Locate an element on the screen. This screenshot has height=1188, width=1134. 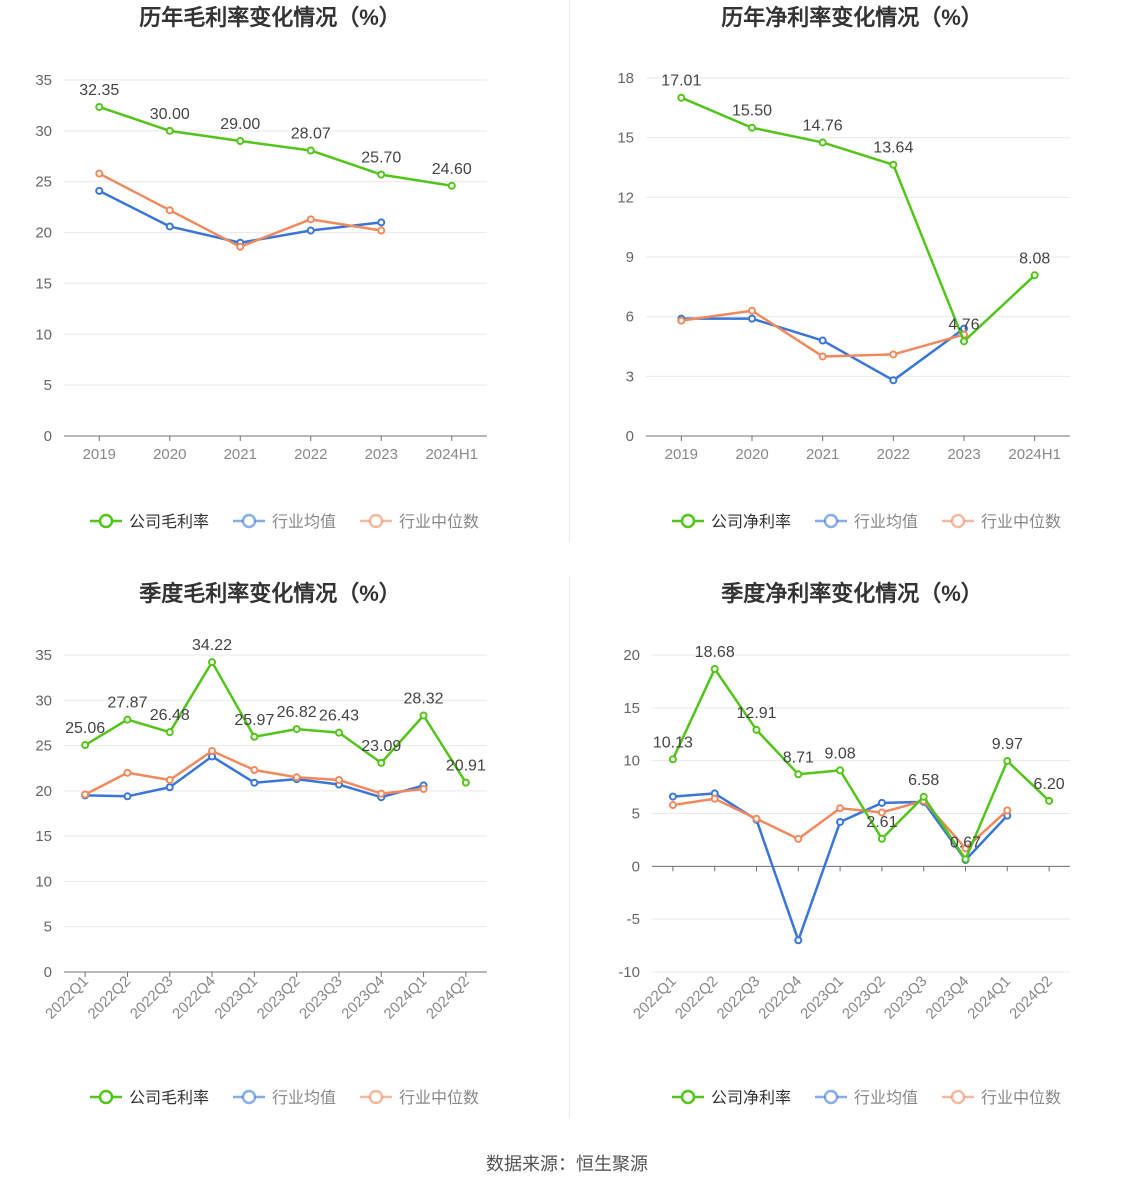
data-label: 2.61 is located at coordinates (881, 822).